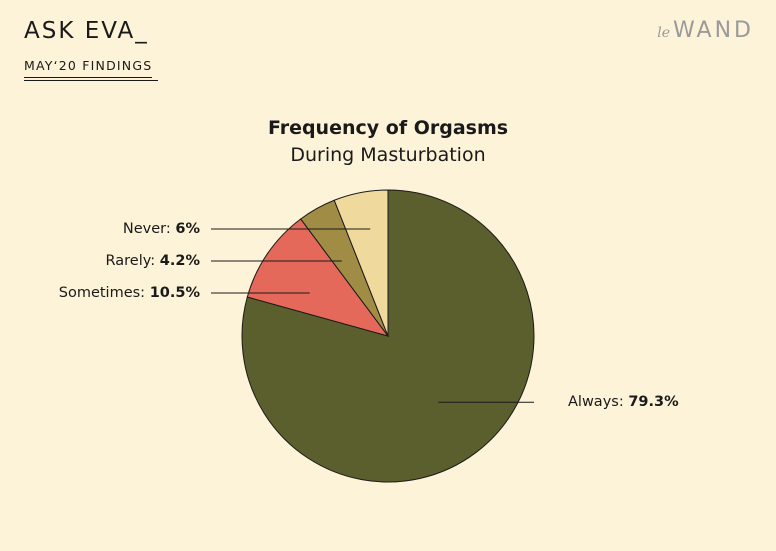  I want to click on chart-subtitle: During Masturbation, so click(388, 155).